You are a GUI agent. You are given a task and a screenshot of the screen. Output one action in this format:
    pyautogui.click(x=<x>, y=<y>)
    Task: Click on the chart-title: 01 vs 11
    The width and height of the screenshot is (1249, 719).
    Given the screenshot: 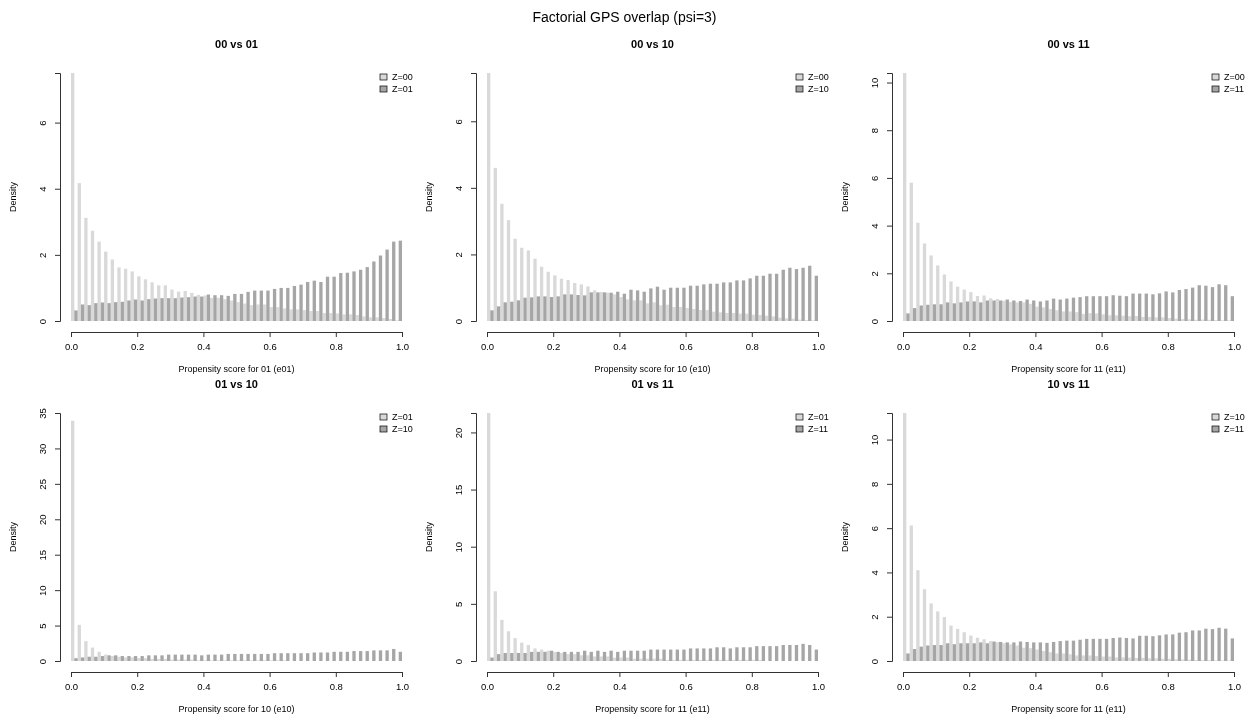 What is the action you would take?
    pyautogui.click(x=652, y=384)
    